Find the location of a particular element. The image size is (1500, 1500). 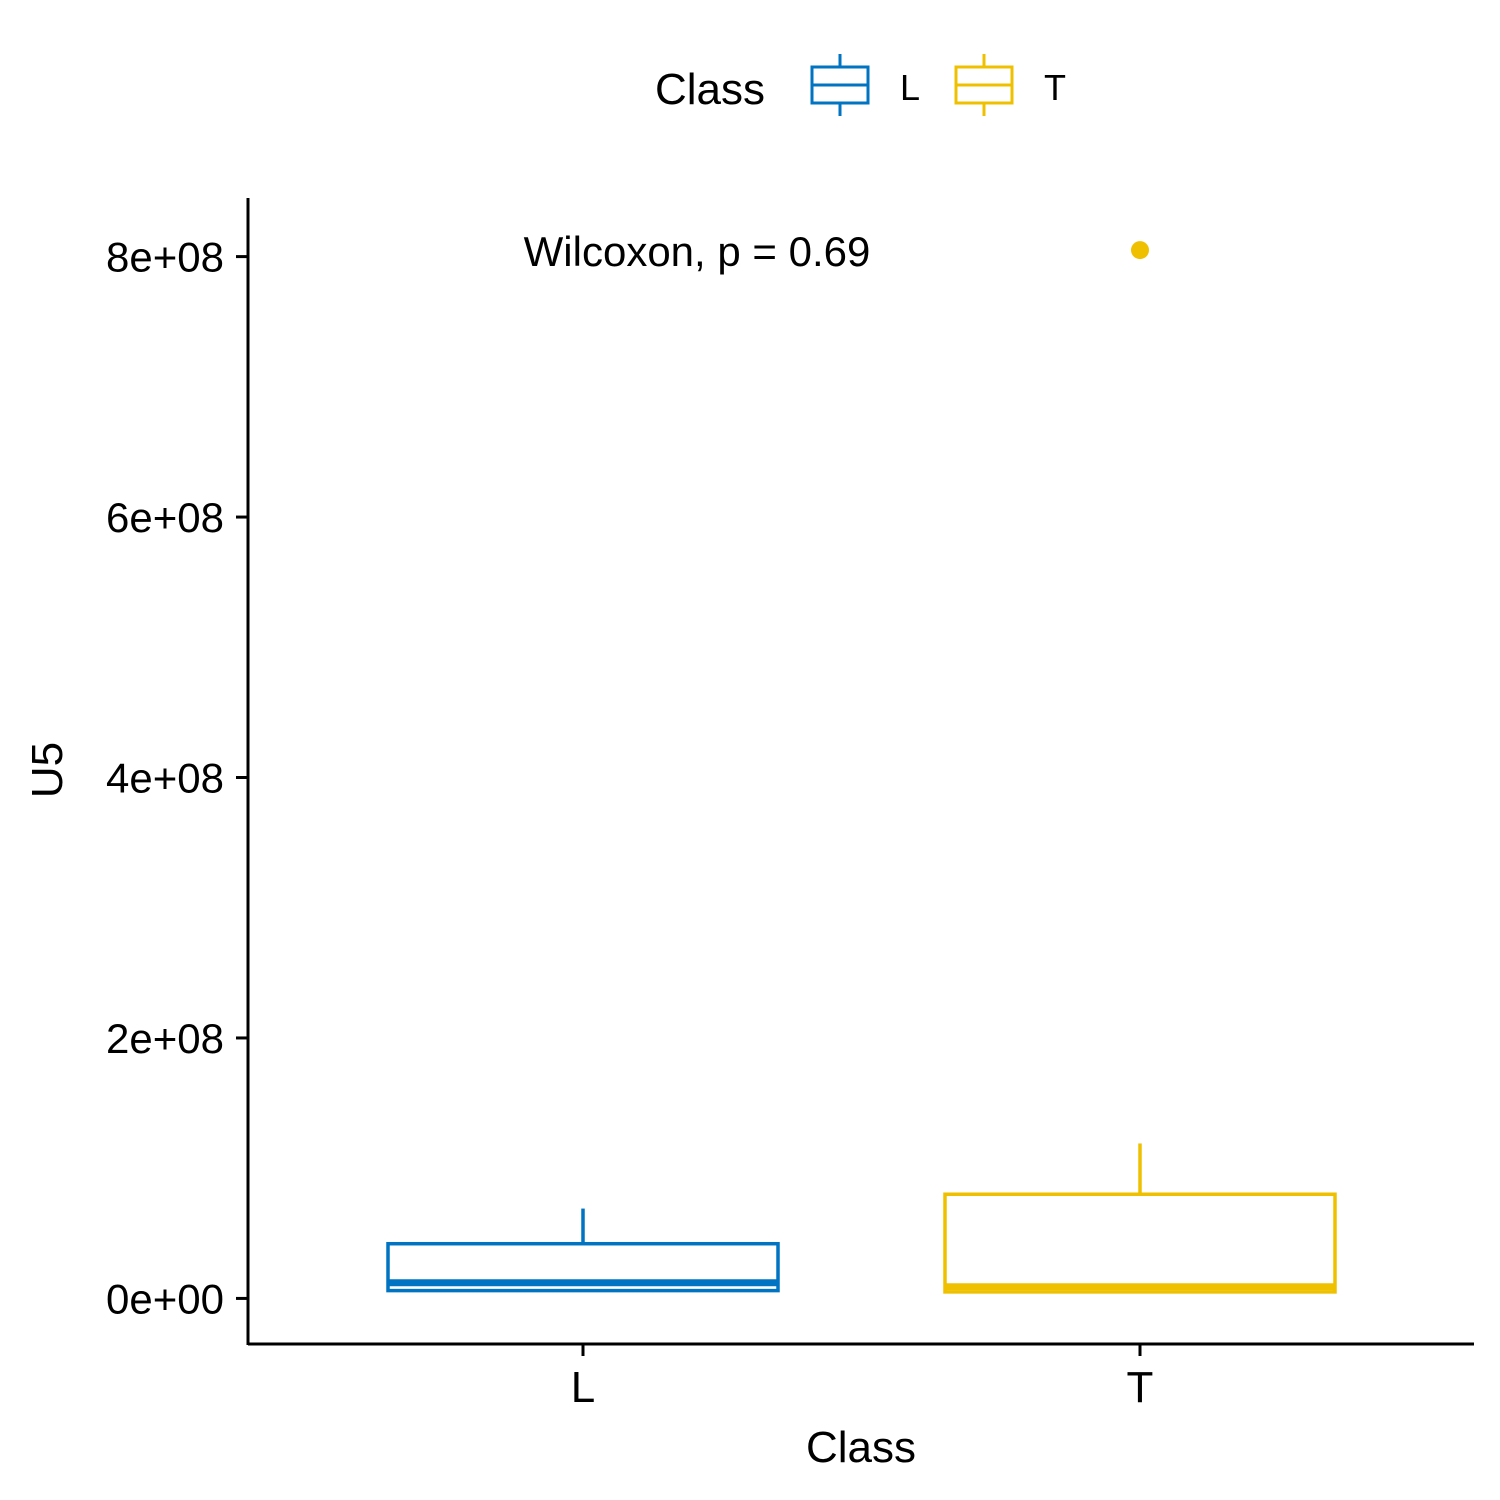

box-group-L is located at coordinates (583, 1250).